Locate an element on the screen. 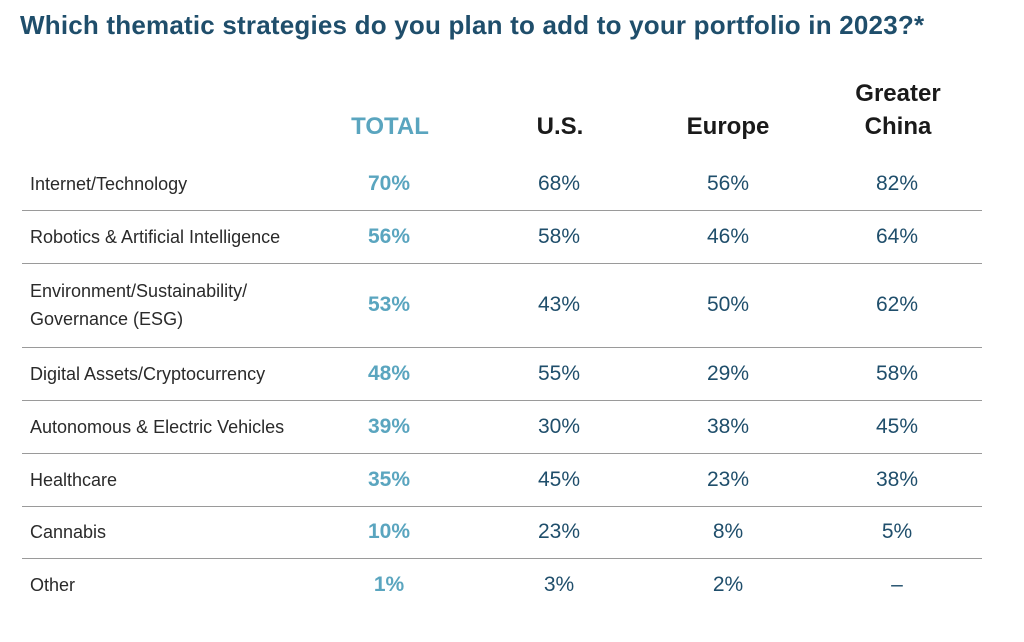 The height and width of the screenshot is (642, 1024). table-cell: 30% is located at coordinates (559, 426).